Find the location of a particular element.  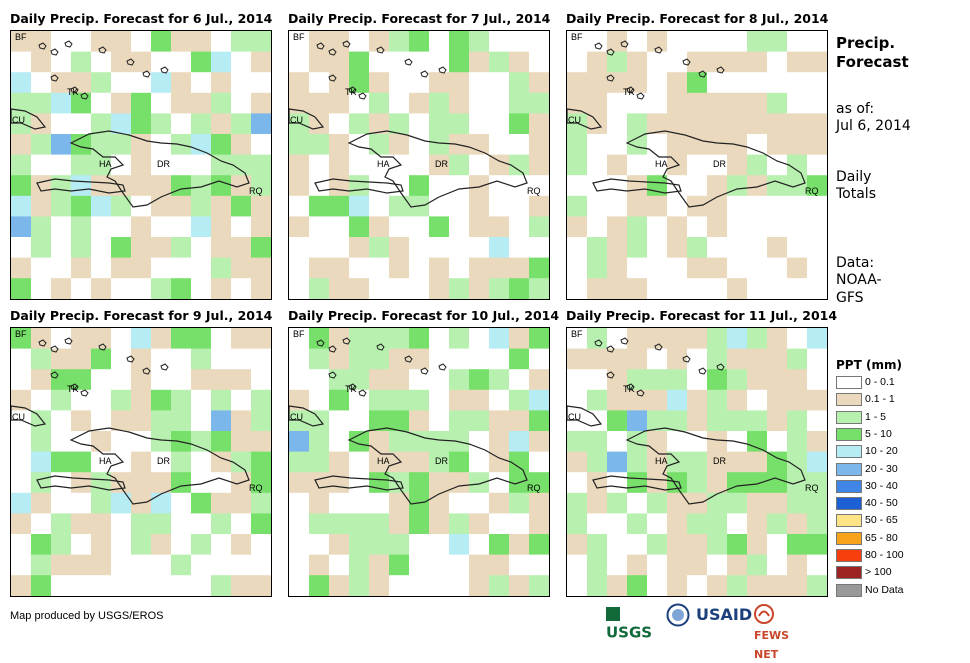

legend-label: > 100 is located at coordinates (878, 572).